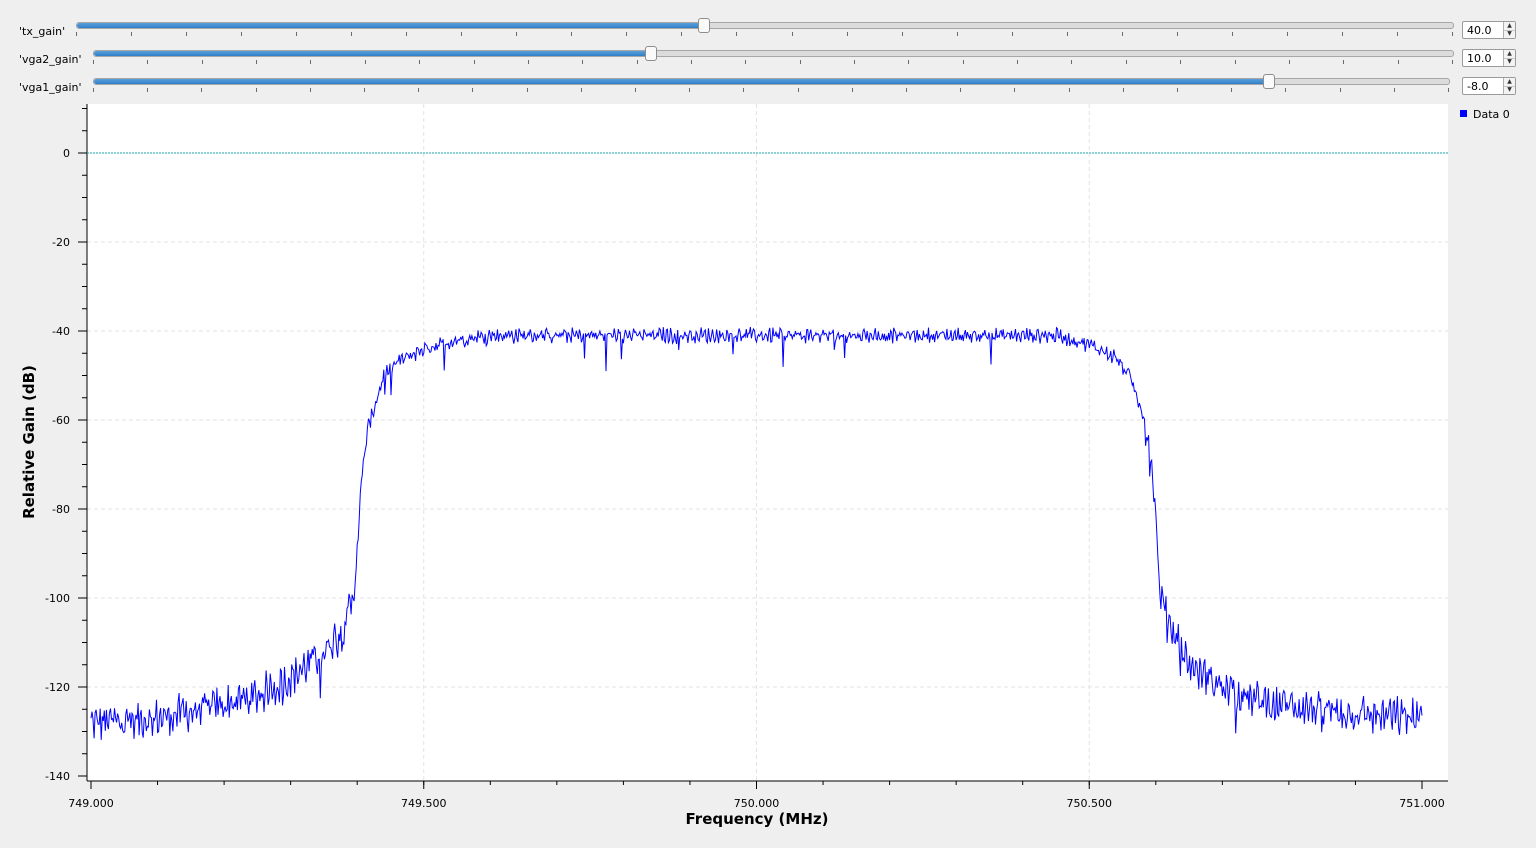 The width and height of the screenshot is (1536, 848). Describe the element at coordinates (61, 331) in the screenshot. I see `y-tick-label: -40` at that location.